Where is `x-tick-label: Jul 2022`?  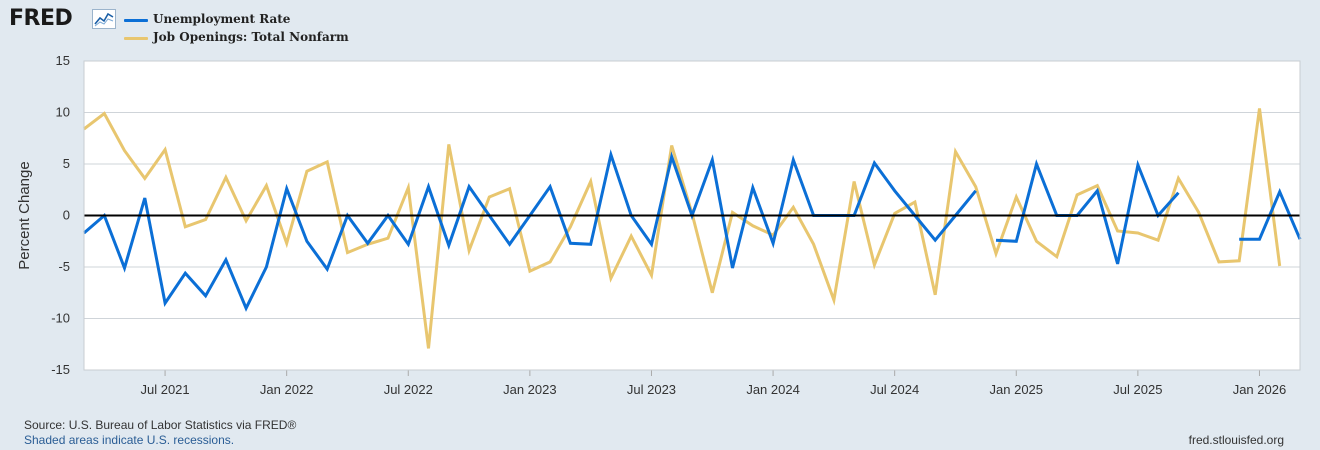 x-tick-label: Jul 2022 is located at coordinates (408, 389).